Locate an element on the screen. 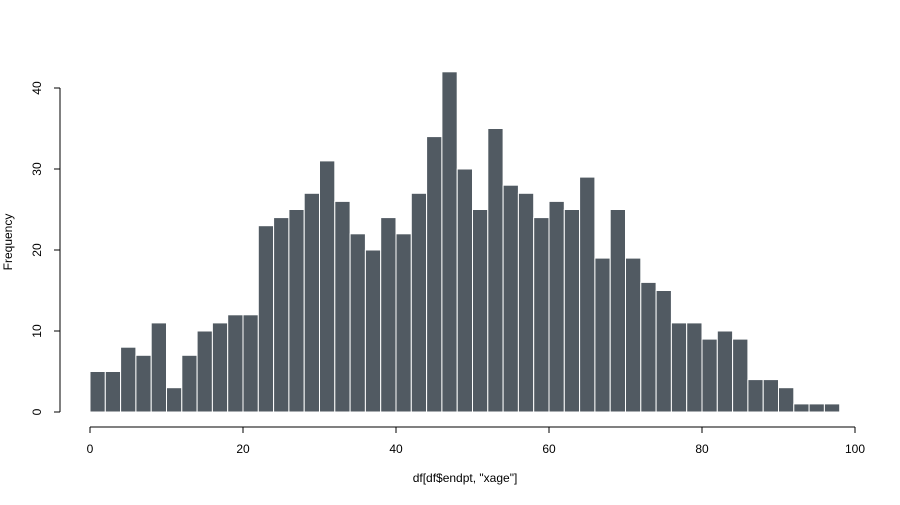 This screenshot has height=505, width=900. y-tick-label: 20 is located at coordinates (37, 250).